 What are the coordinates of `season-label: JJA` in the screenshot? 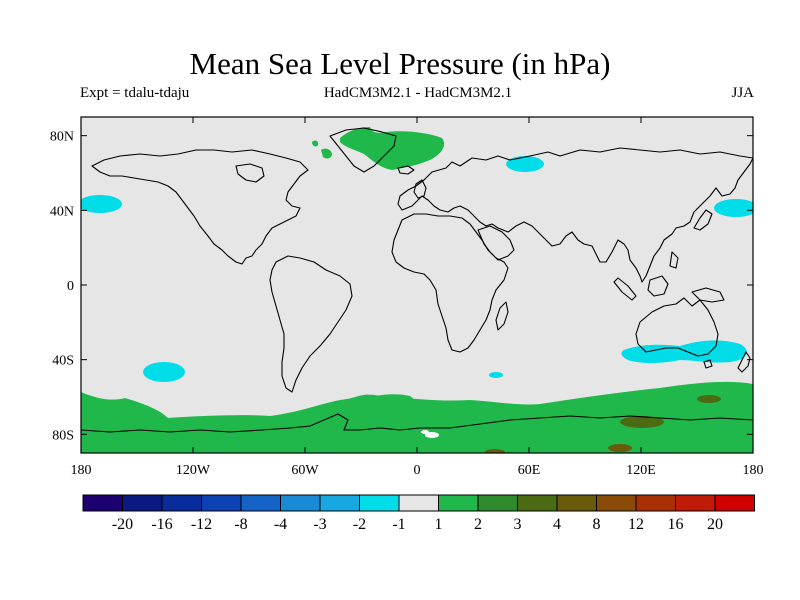 It's located at (742, 93).